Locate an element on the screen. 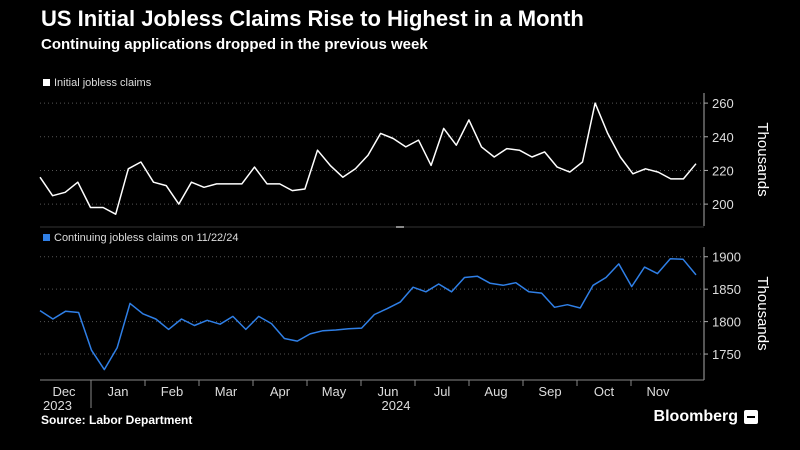 The height and width of the screenshot is (450, 800). y-tick-label: 1800 is located at coordinates (726, 322).